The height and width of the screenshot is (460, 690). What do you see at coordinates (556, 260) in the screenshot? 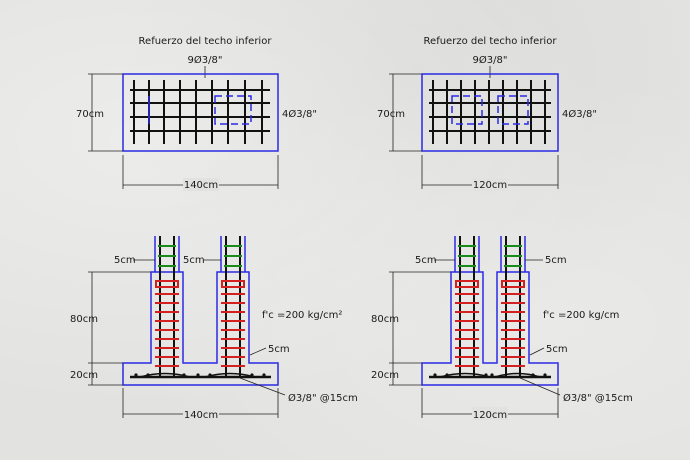
I see `section-right-cover-right: 5cm` at bounding box center [556, 260].